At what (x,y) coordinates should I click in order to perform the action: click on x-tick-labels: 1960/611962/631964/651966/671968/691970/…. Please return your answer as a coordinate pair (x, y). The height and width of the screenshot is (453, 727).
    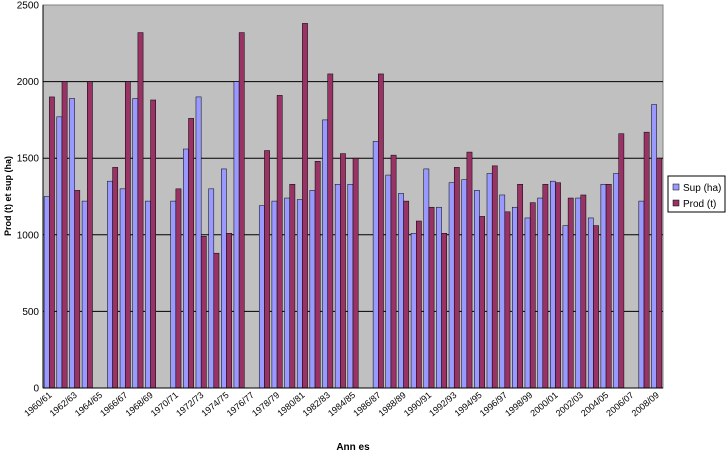
    Looking at the image, I should click on (341, 404).